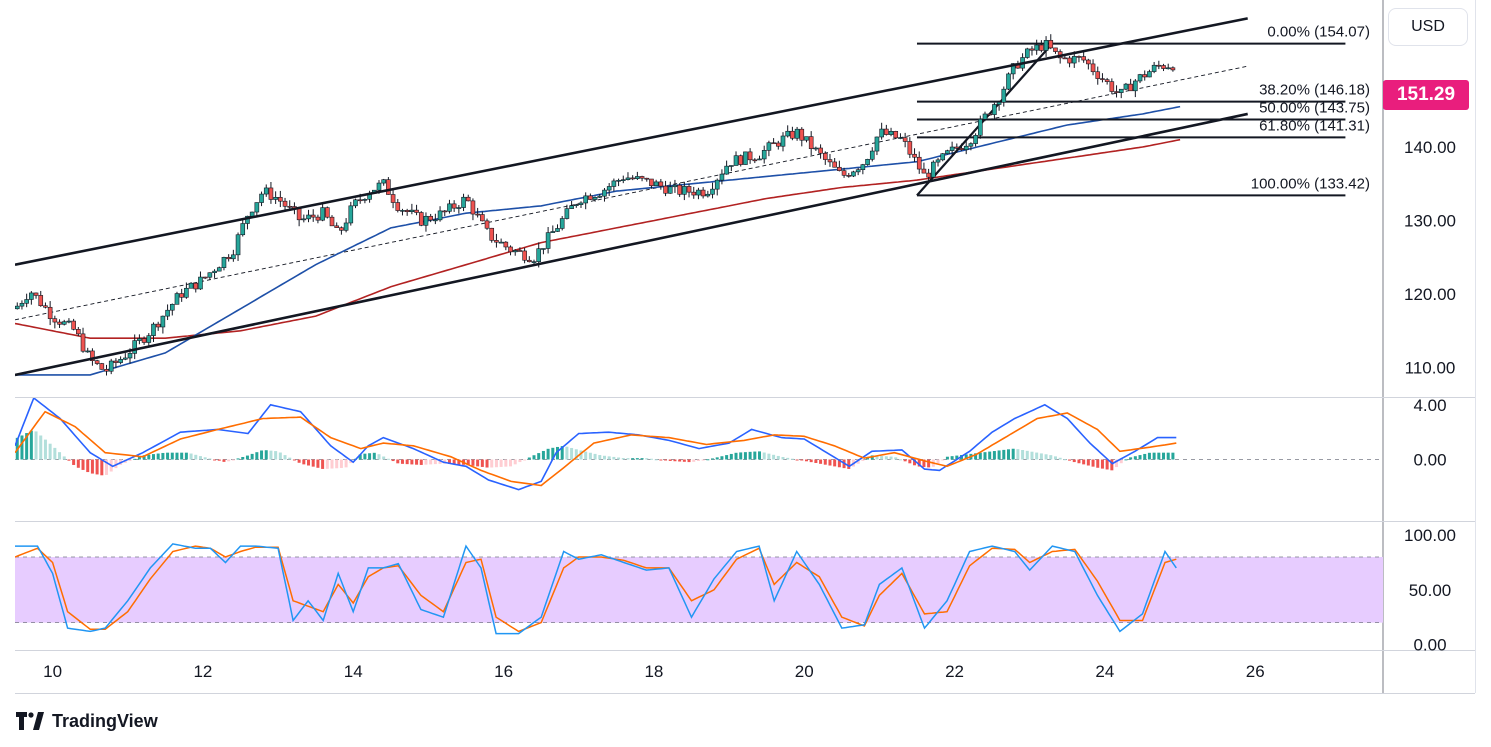 The height and width of the screenshot is (747, 1491). What do you see at coordinates (202, 671) in the screenshot?
I see `date-tick-label: 12` at bounding box center [202, 671].